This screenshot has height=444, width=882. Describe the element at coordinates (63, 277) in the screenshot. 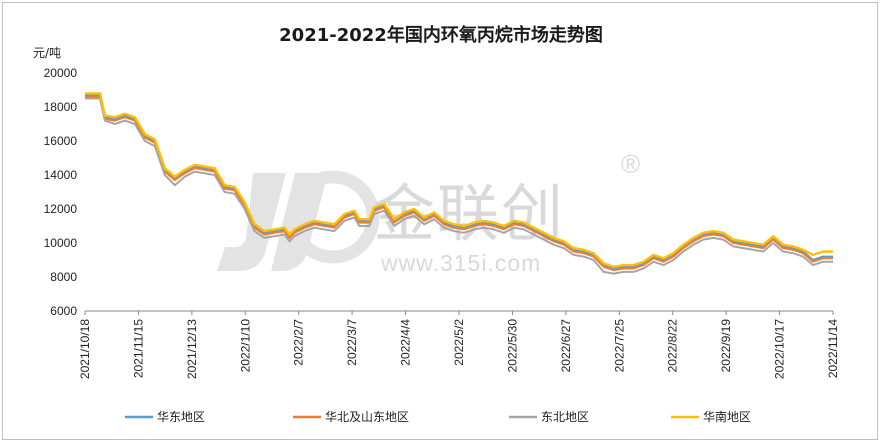

I see `y-tick-label: 8000` at that location.